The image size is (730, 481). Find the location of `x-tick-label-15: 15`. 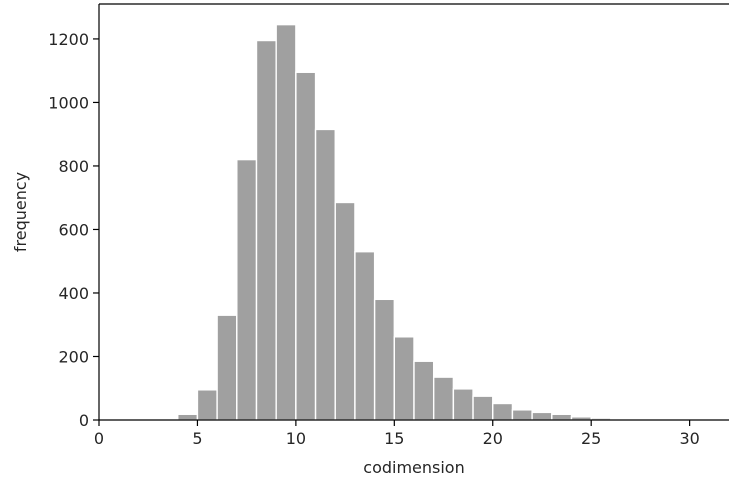

x-tick-label-15: 15 is located at coordinates (394, 438).